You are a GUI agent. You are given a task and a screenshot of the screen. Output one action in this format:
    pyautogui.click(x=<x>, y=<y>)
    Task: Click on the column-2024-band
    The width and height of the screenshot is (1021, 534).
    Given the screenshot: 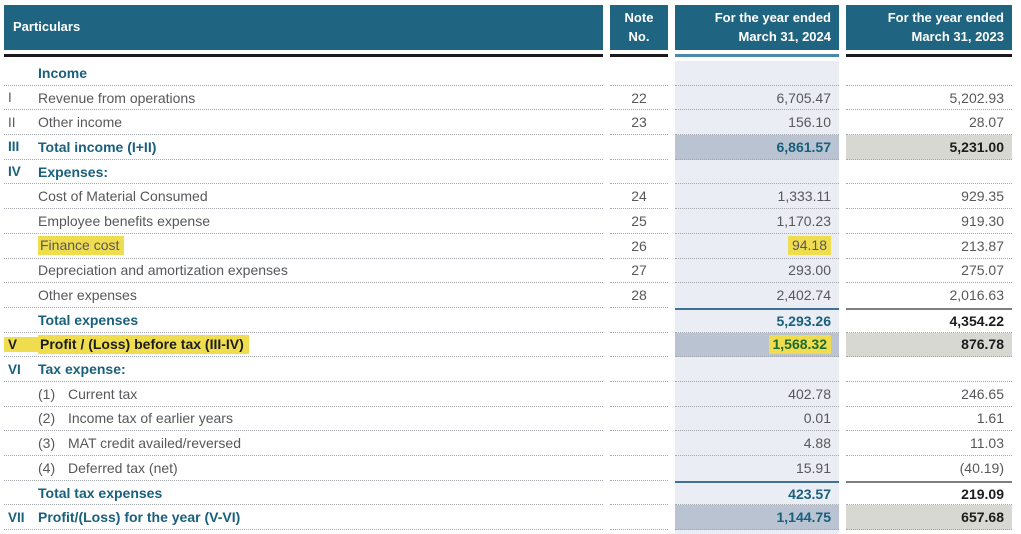 What is the action you would take?
    pyautogui.click(x=757, y=532)
    